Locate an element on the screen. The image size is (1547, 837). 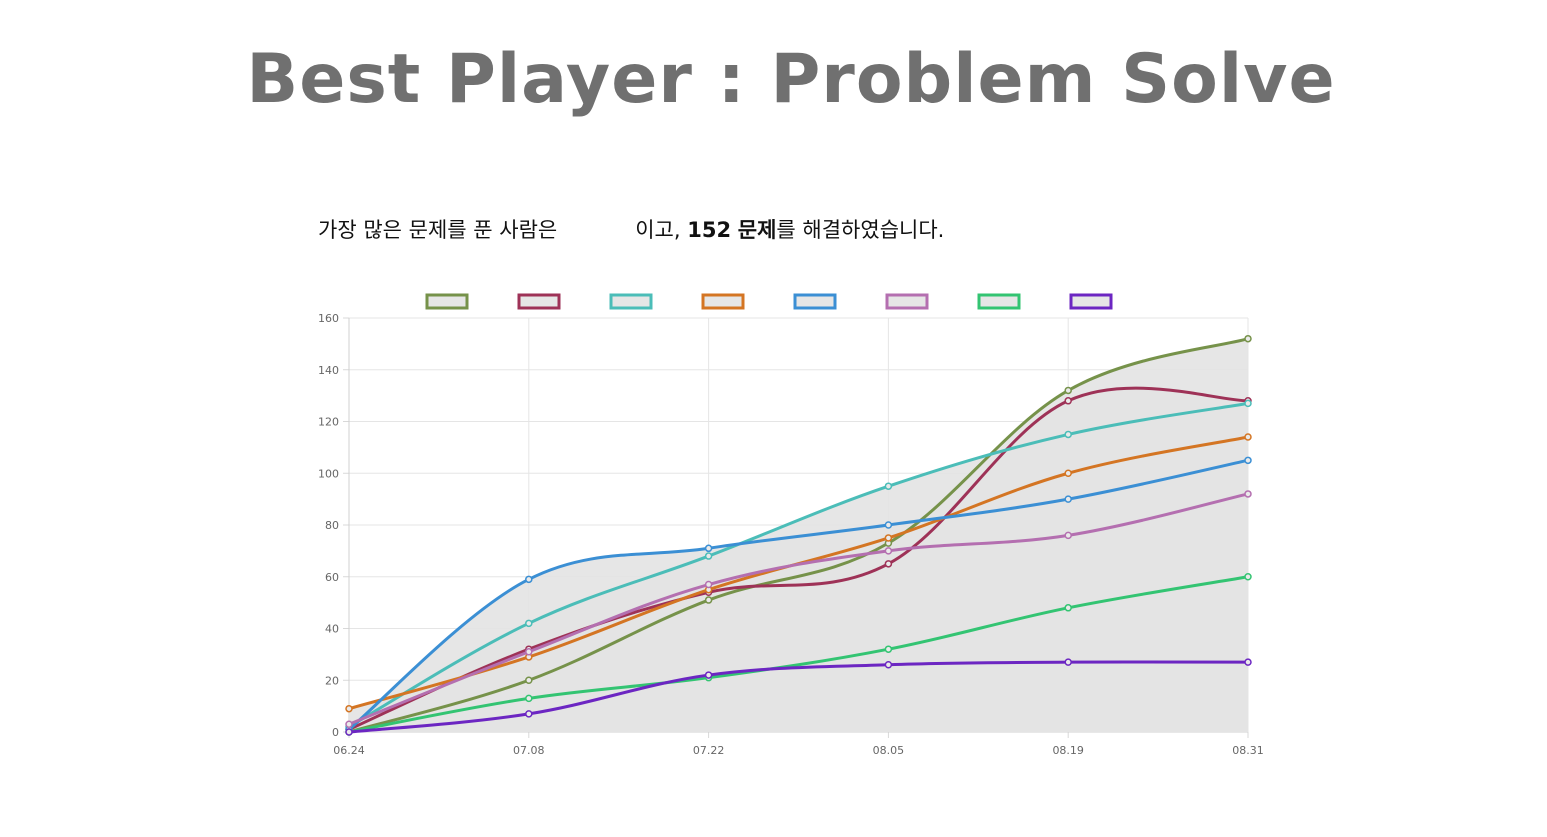
y-tick-label: 140 is located at coordinates (328, 370).